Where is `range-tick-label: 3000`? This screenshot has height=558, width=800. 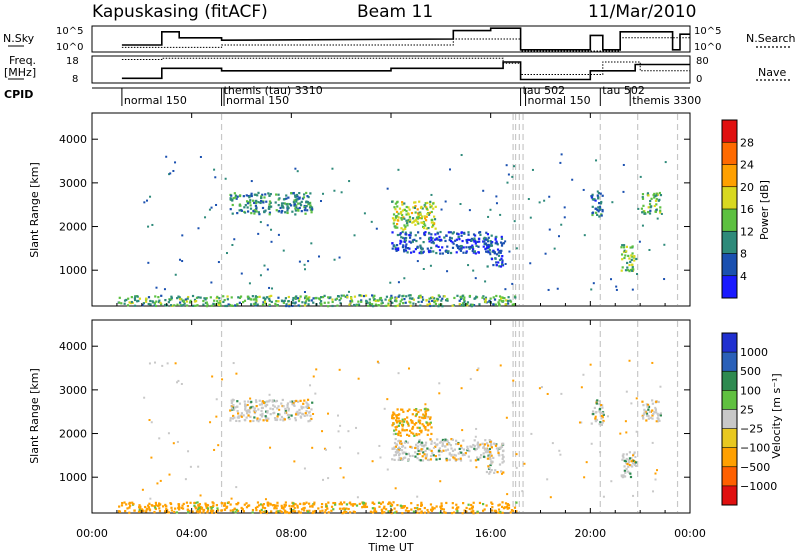
range-tick-label: 3000 is located at coordinates (73, 183).